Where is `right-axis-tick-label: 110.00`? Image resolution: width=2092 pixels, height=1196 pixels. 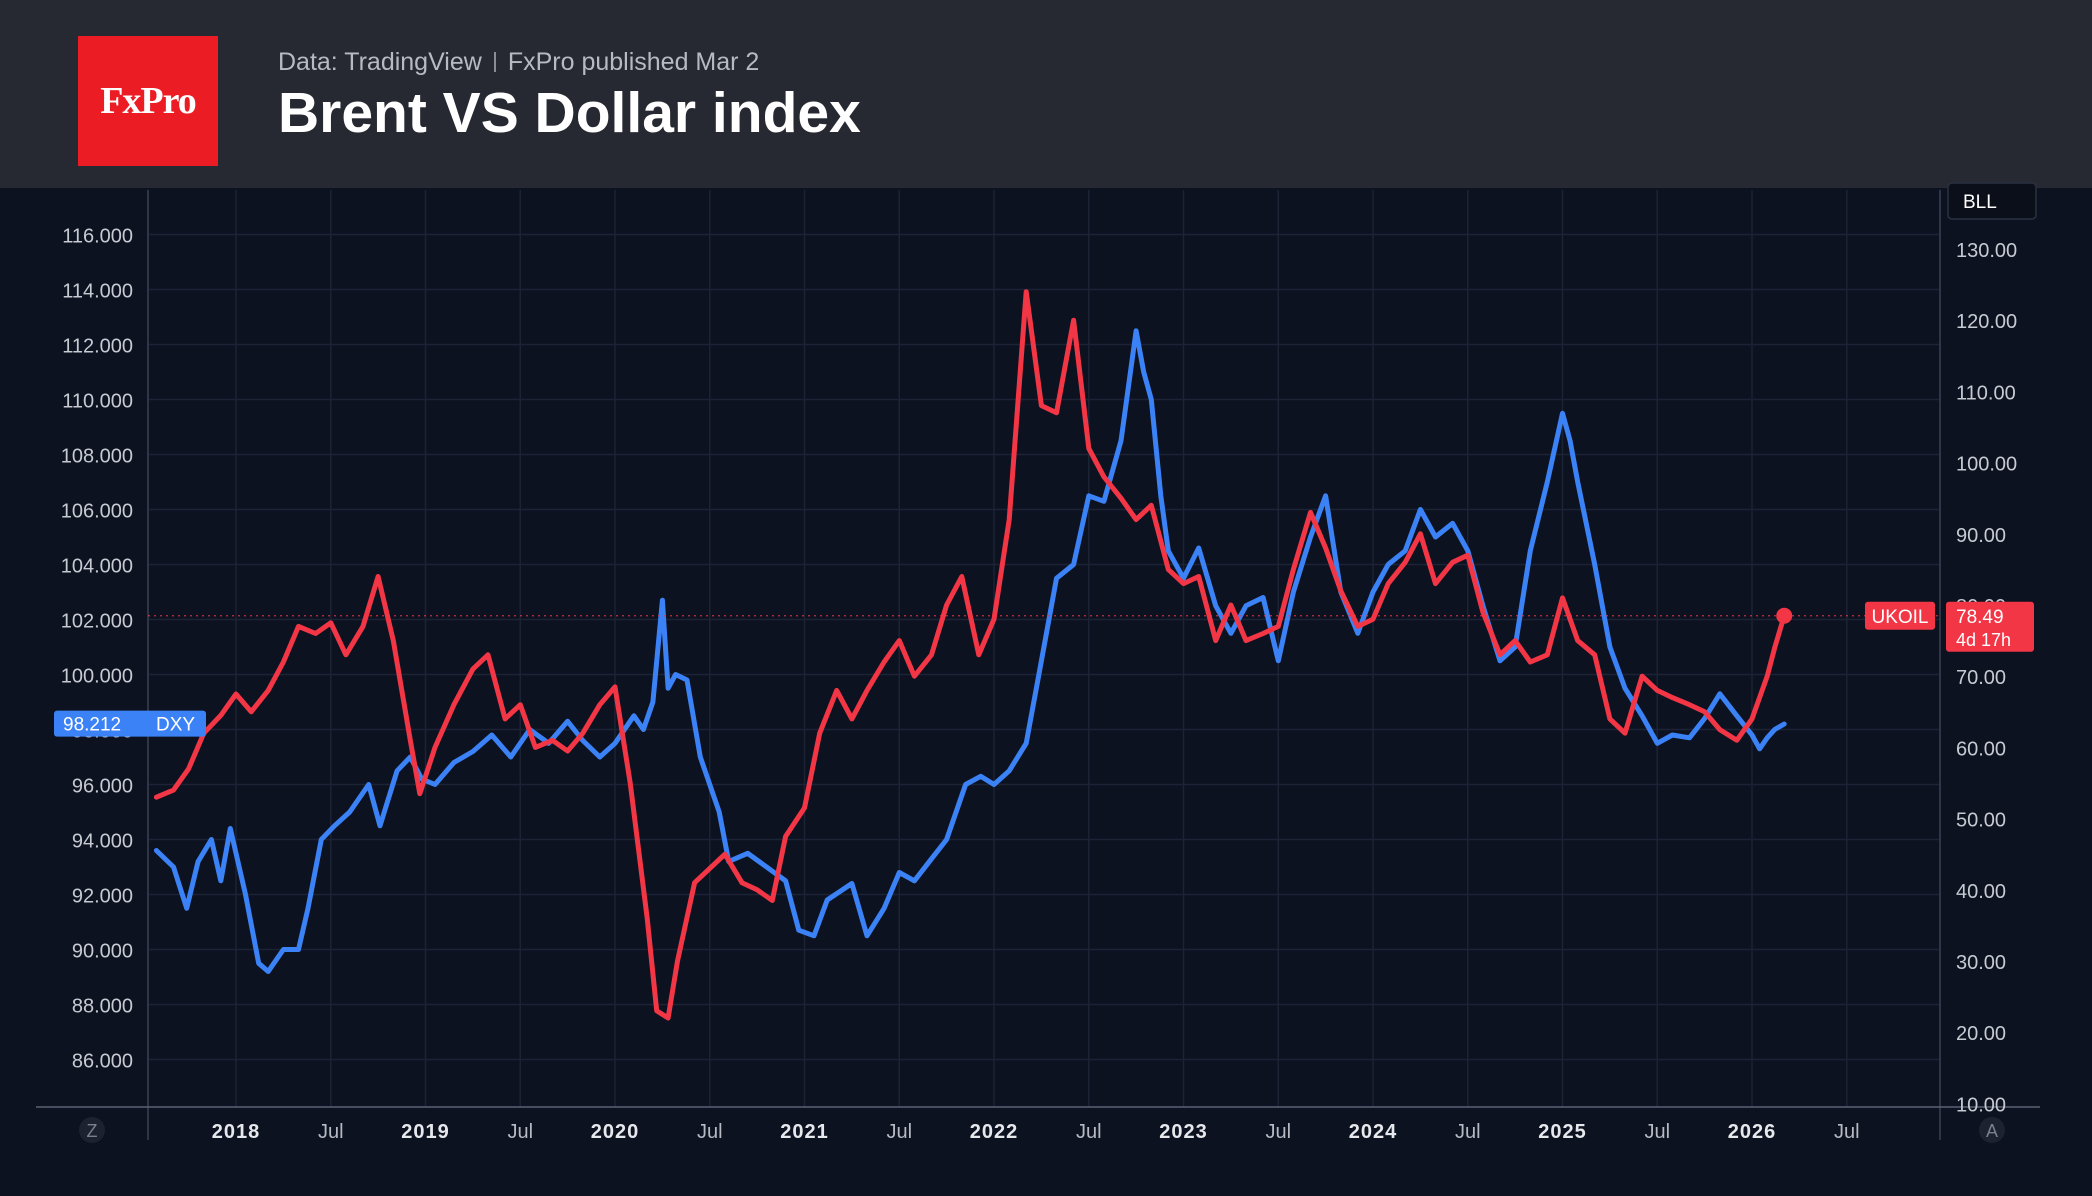
right-axis-tick-label: 110.00 is located at coordinates (1986, 393).